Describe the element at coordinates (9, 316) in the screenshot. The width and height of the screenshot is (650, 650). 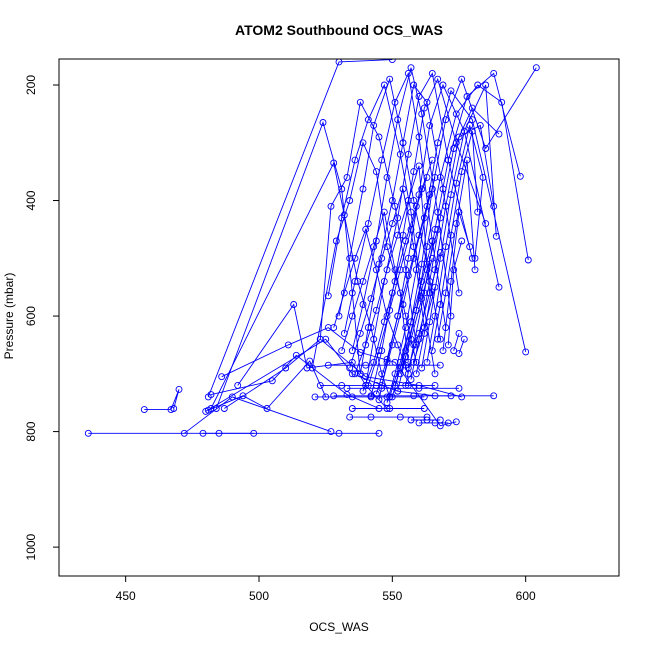
I see `y-axis-label: Pressure (mbar)` at that location.